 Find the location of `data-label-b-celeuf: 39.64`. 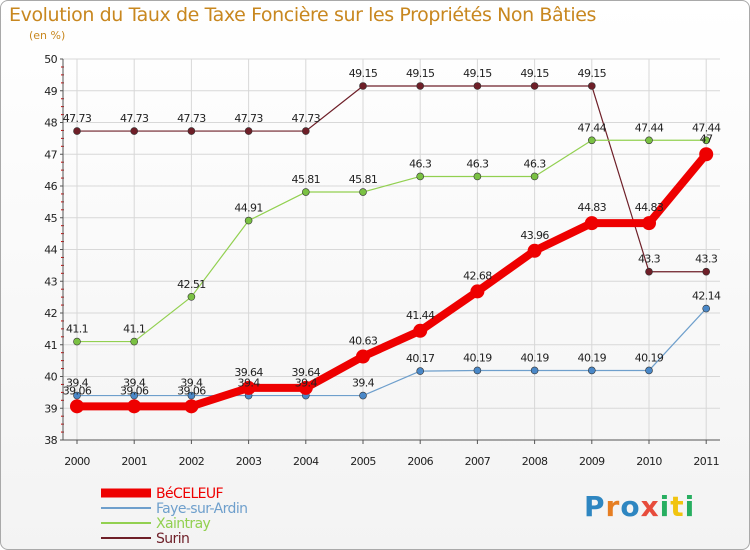

data-label-b-celeuf: 39.64 is located at coordinates (306, 372).